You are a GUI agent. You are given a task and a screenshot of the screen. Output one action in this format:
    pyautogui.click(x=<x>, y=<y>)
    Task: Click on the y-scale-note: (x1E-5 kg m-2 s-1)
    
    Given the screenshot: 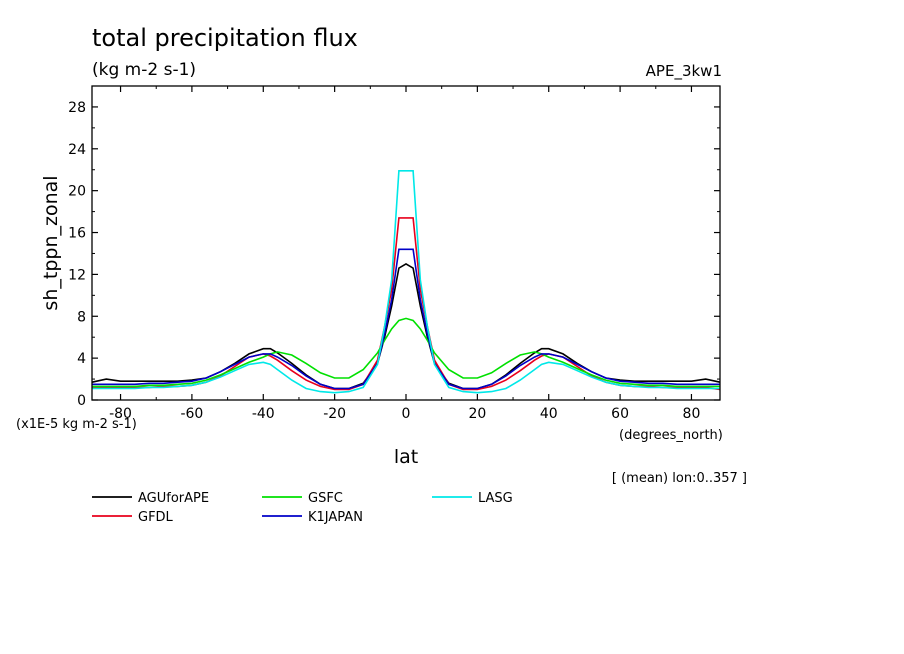 What is the action you would take?
    pyautogui.click(x=76, y=424)
    